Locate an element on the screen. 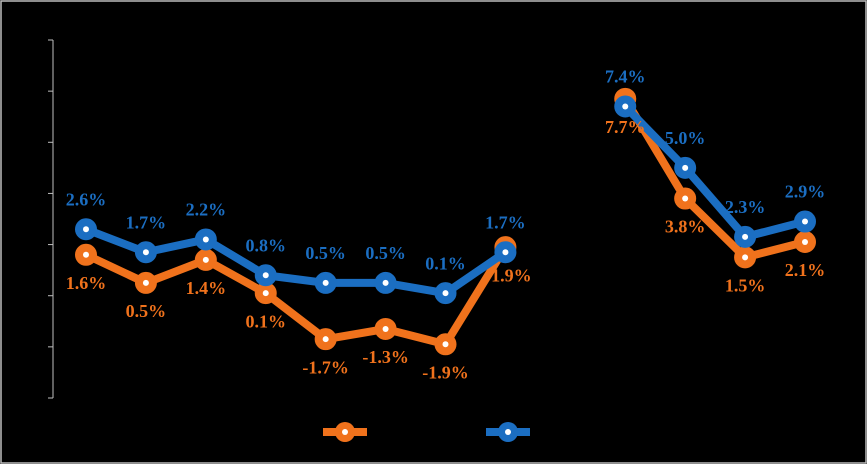 This screenshot has width=867, height=464. data-label: -1.9% is located at coordinates (445, 372).